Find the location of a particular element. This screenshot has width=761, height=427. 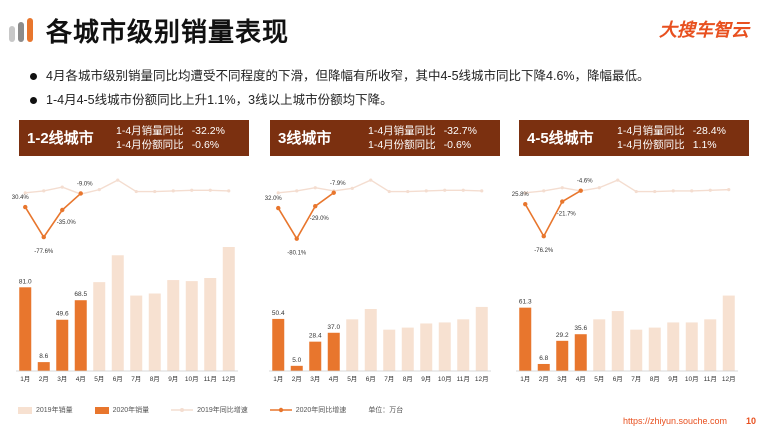

bullet-item: 1-4月4-5线城市份额同比上升1.1%，3线以上城市份额均下降。 is located at coordinates (340, 100).